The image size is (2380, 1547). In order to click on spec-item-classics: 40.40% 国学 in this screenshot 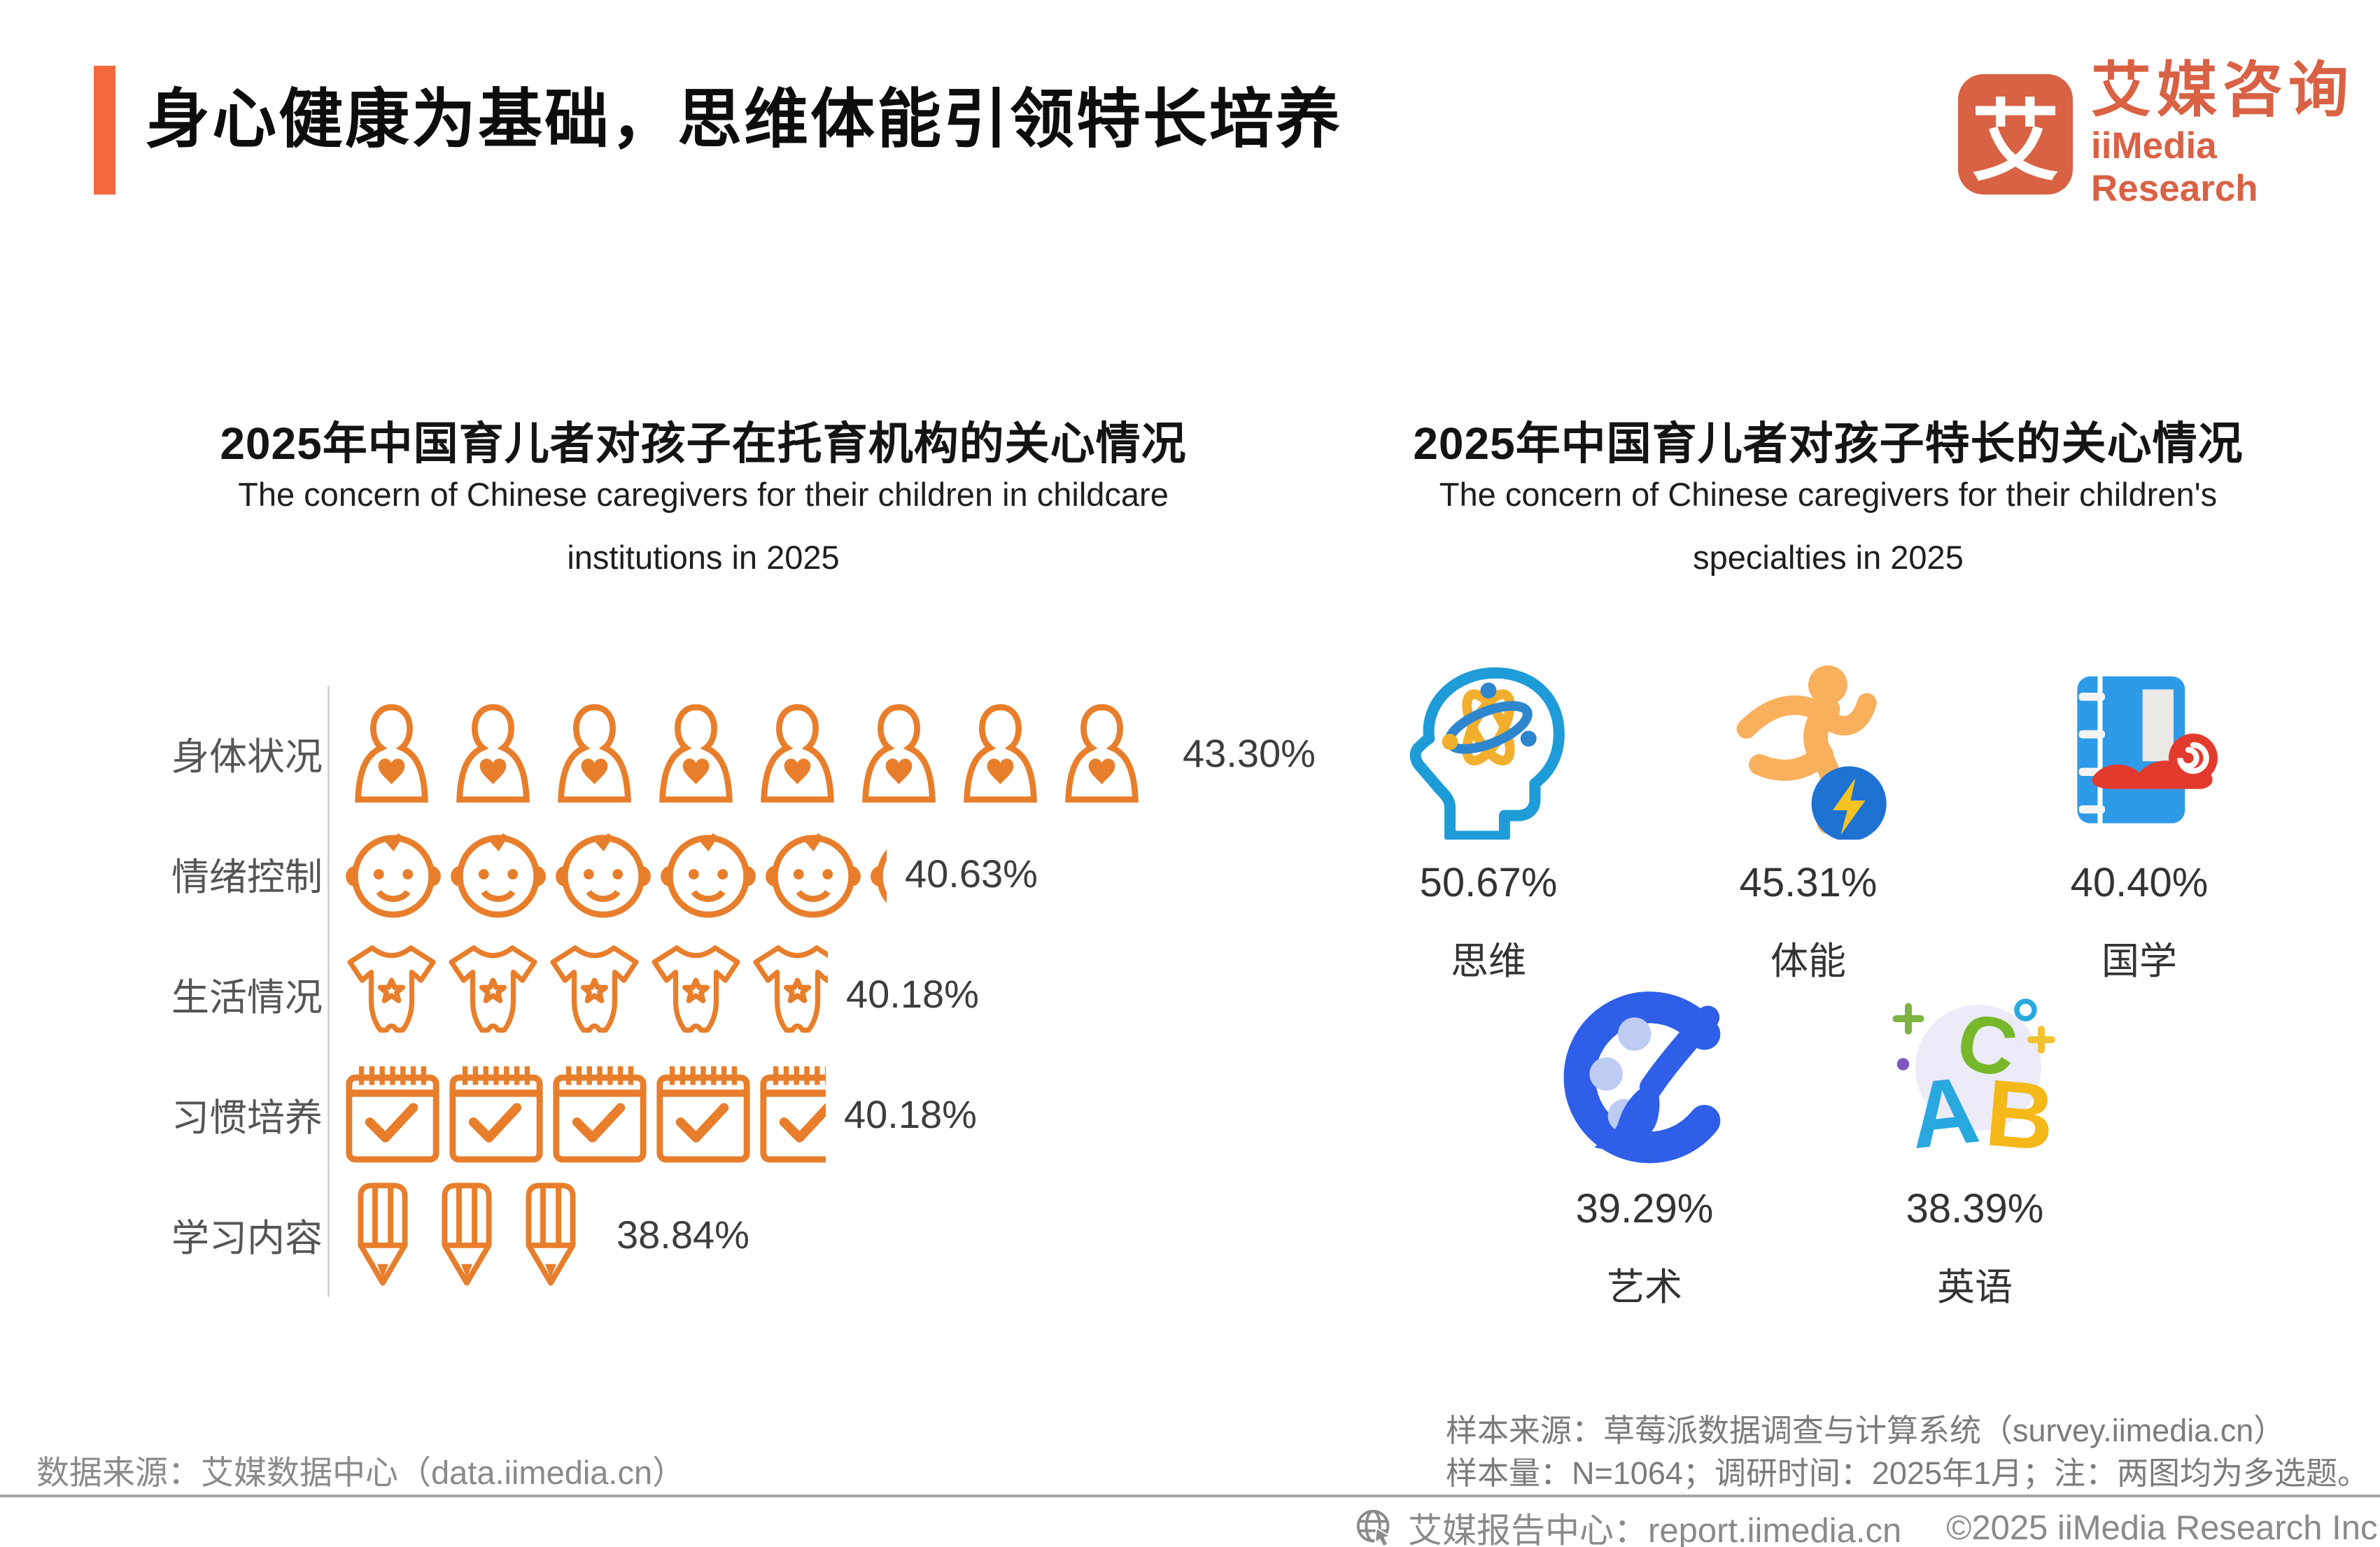, I will do `click(2139, 821)`.